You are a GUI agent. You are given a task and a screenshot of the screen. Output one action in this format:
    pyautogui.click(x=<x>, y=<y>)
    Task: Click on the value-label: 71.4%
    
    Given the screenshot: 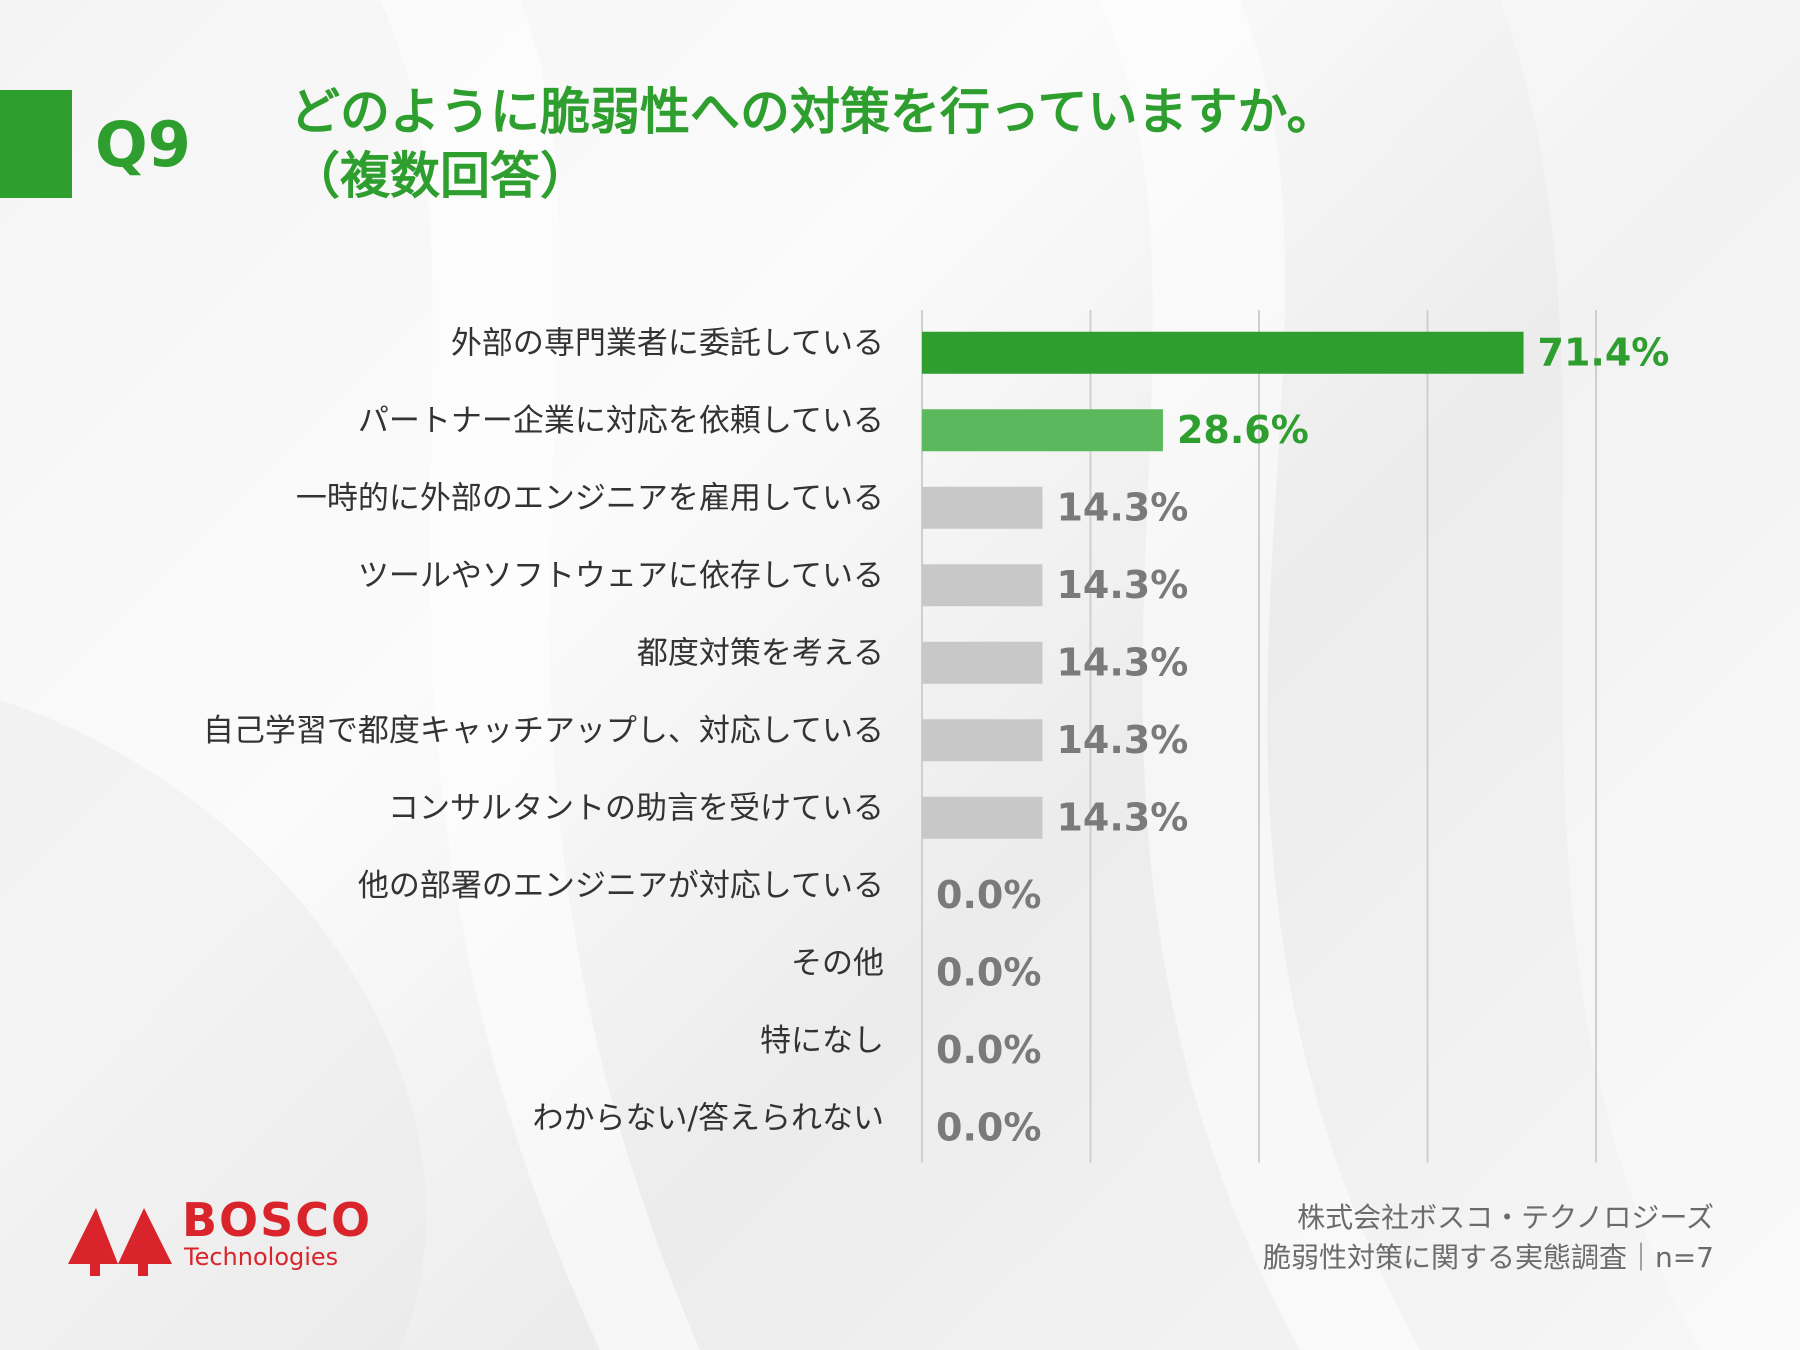 What is the action you would take?
    pyautogui.click(x=1604, y=352)
    